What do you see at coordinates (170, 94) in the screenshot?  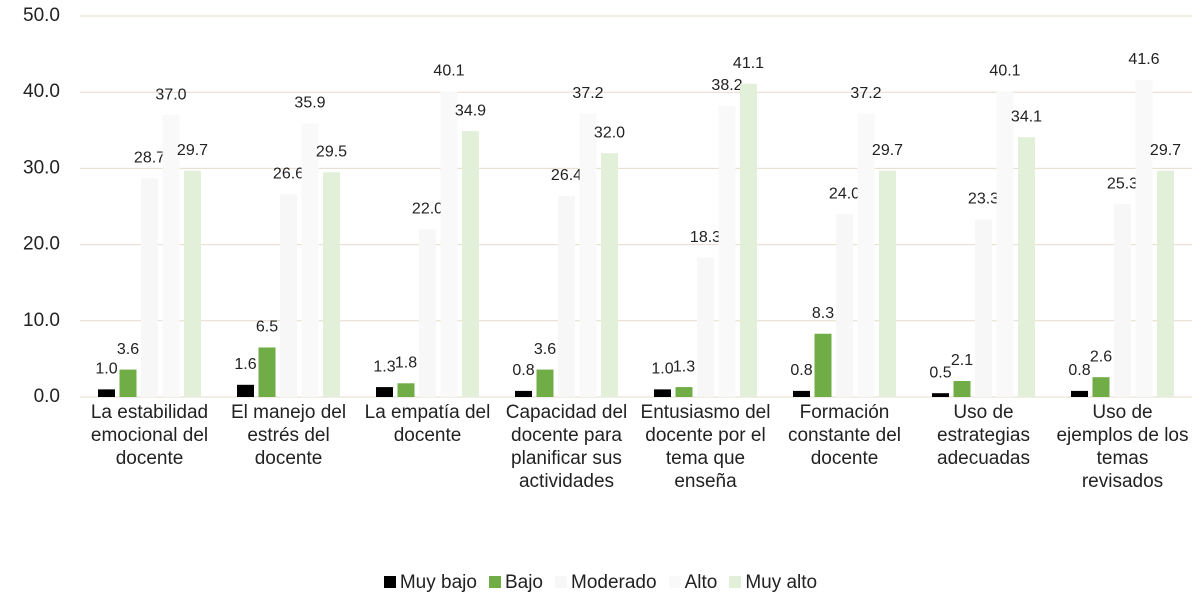 I see `value-label: 37.0` at bounding box center [170, 94].